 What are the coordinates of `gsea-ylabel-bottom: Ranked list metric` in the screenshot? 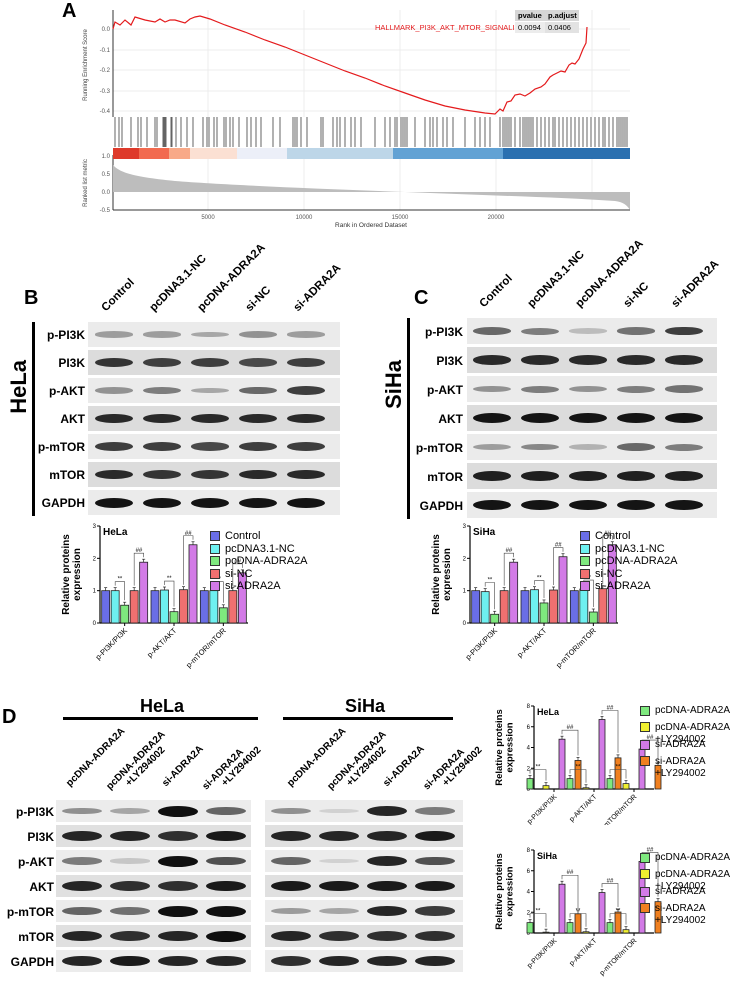 It's located at (86, 183).